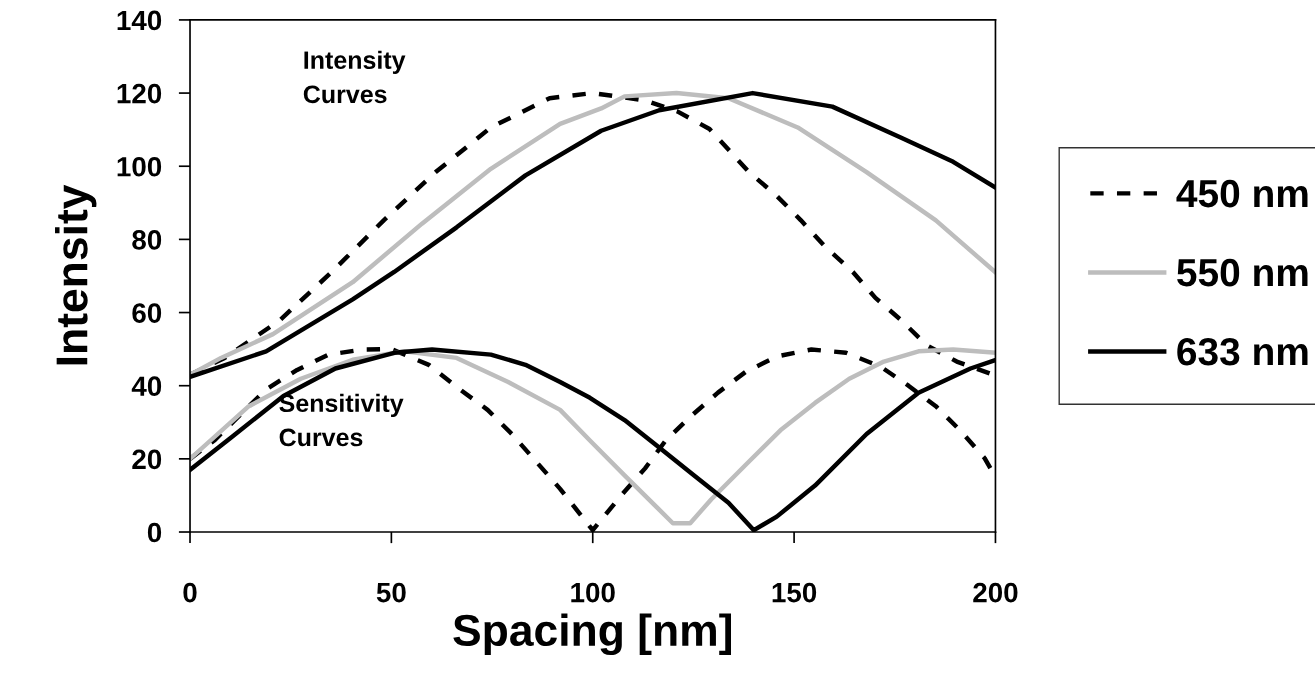 Image resolution: width=1315 pixels, height=687 pixels. I want to click on y-tick-label: 140, so click(139, 20).